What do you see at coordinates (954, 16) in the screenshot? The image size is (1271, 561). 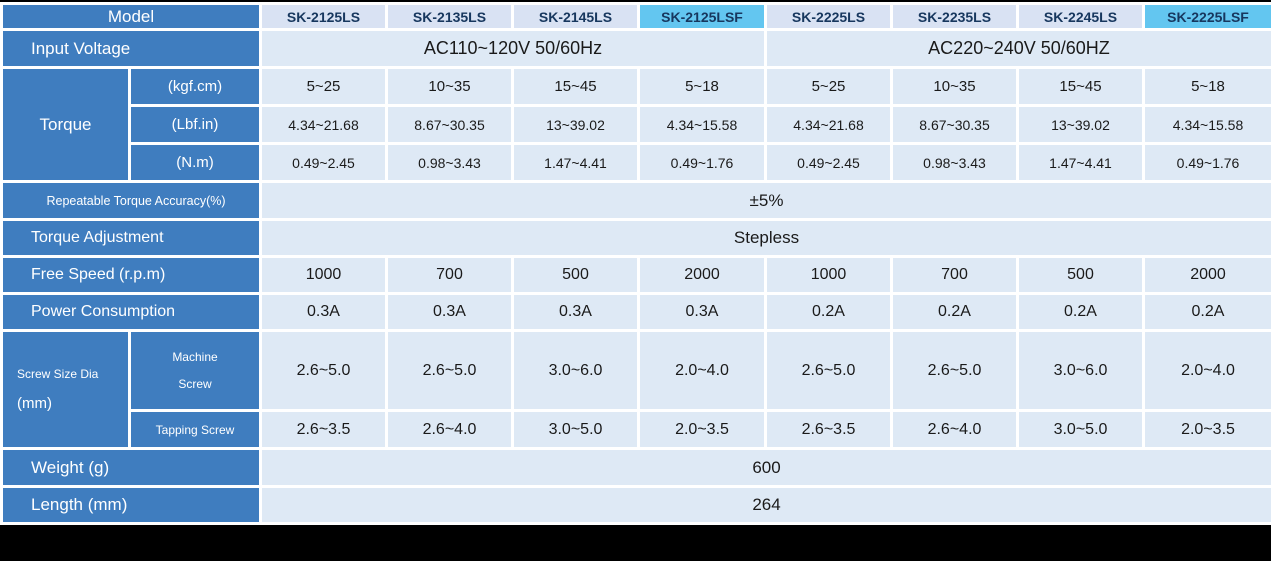 I see `model-cell: SK-2235LS` at bounding box center [954, 16].